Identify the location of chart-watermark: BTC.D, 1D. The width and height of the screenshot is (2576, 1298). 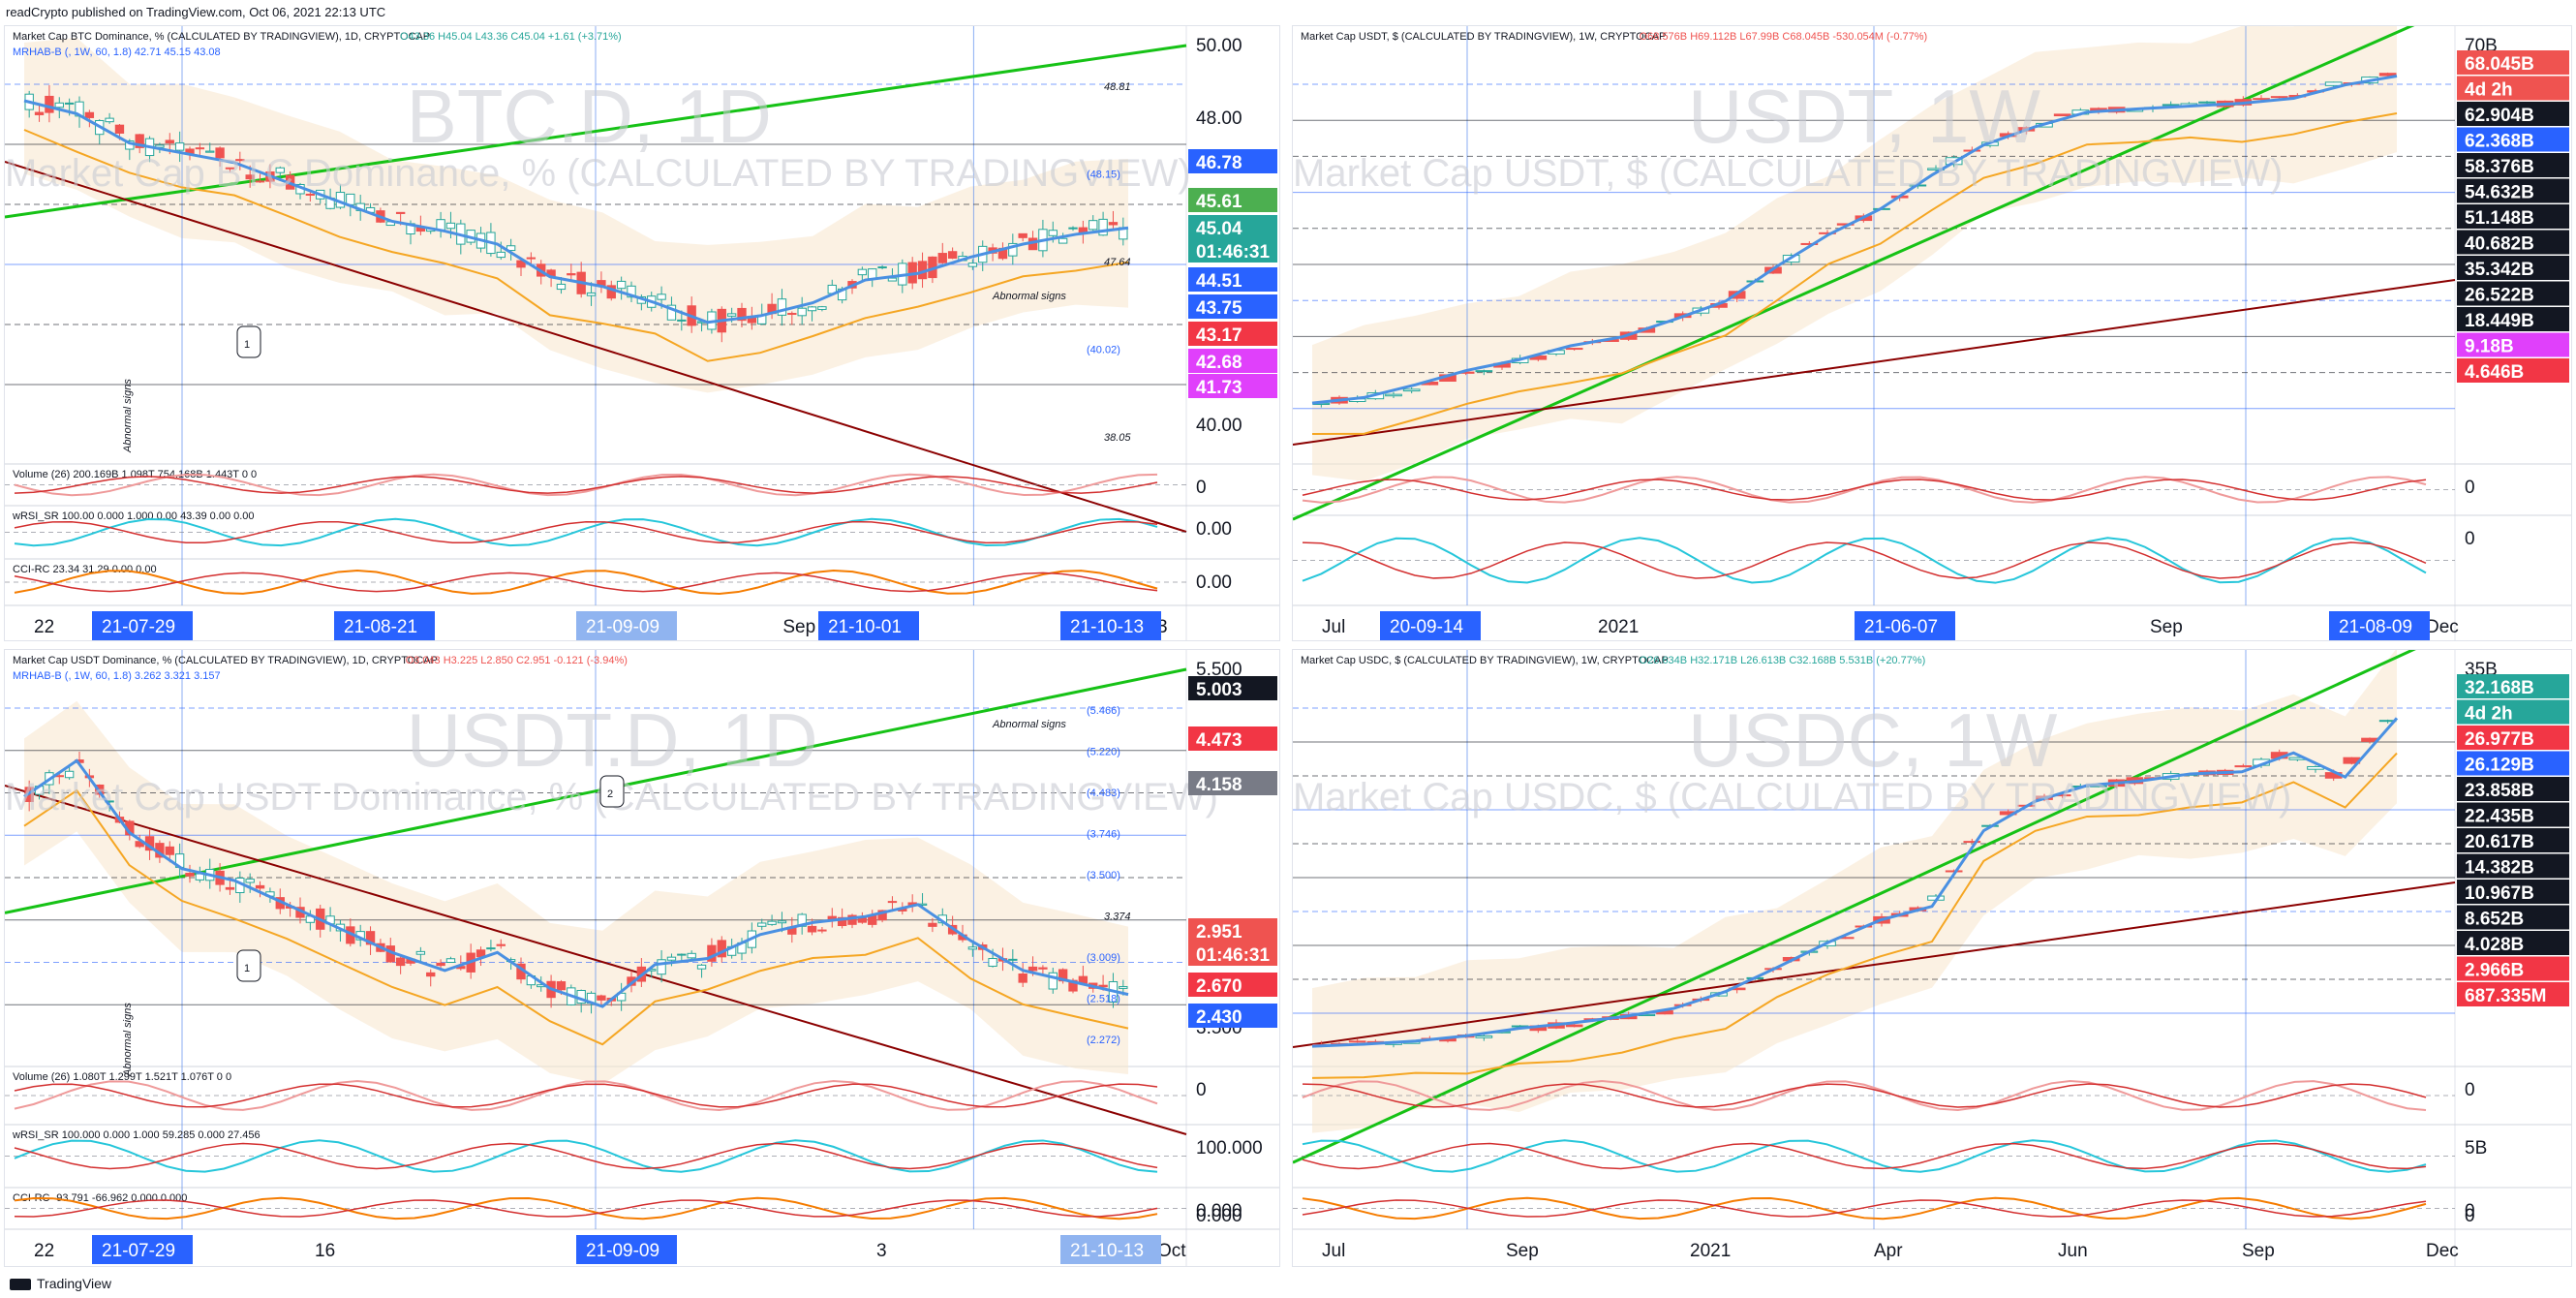
(589, 116).